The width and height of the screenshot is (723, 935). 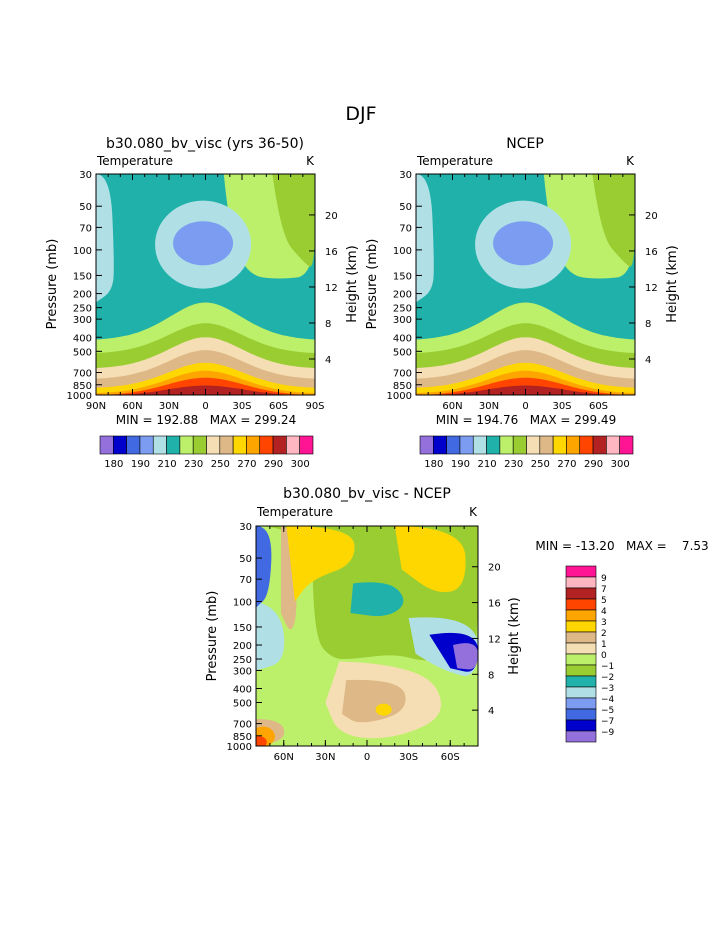 I want to click on latitude-tick-label: 30S, so click(x=241, y=406).